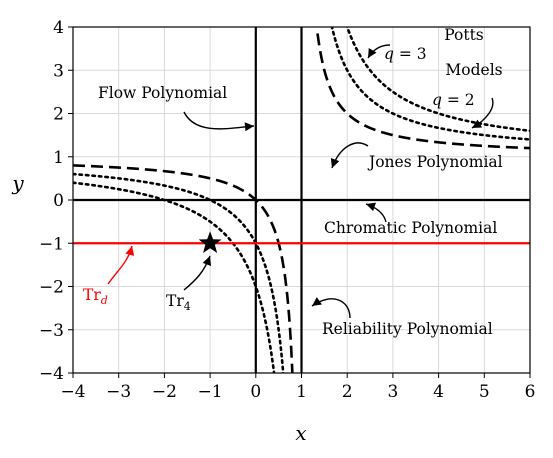  What do you see at coordinates (410, 228) in the screenshot?
I see `annotation-chromatic-polynomial: Chromatic Polynomial` at bounding box center [410, 228].